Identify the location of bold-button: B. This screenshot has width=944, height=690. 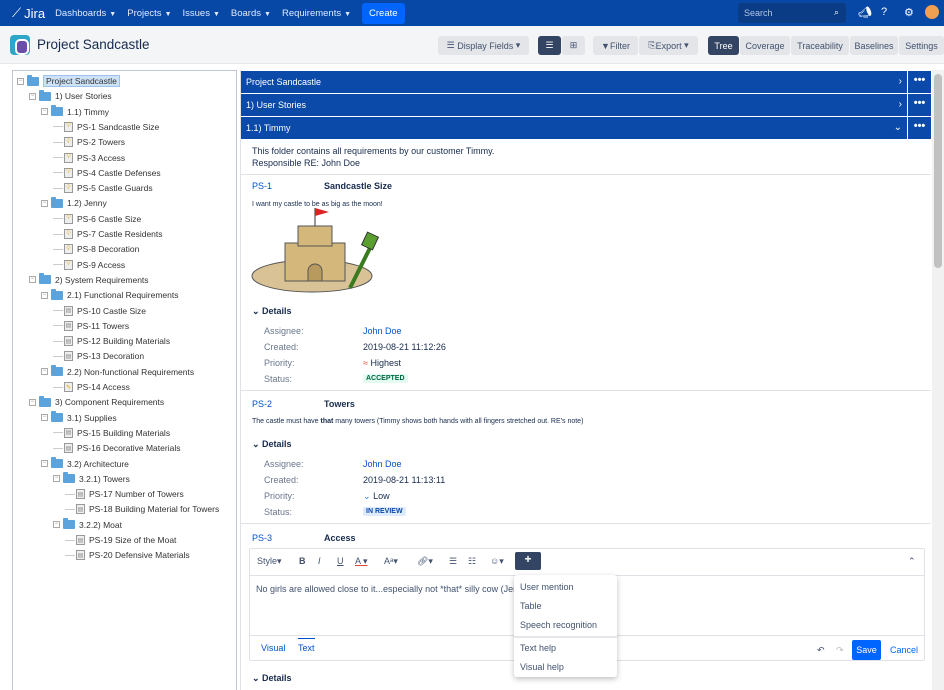
(302, 561).